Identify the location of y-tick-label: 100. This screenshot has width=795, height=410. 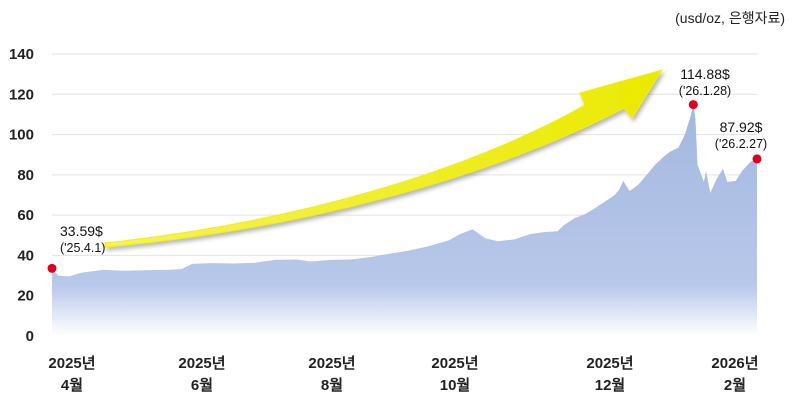
(21, 135).